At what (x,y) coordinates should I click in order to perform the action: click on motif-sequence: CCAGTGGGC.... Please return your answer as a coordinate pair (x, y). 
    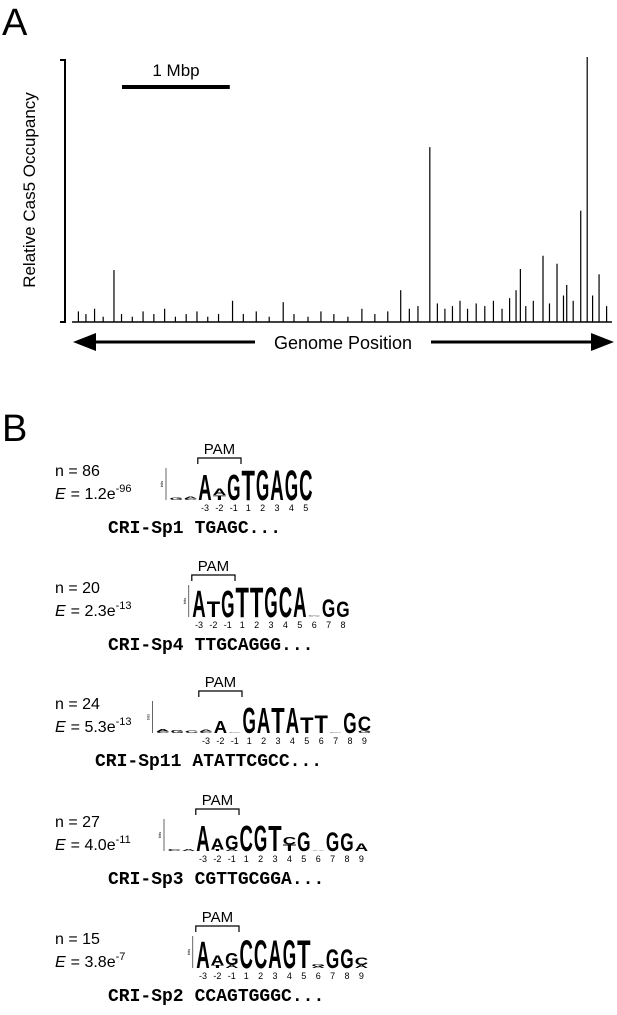
    Looking at the image, I should click on (260, 997).